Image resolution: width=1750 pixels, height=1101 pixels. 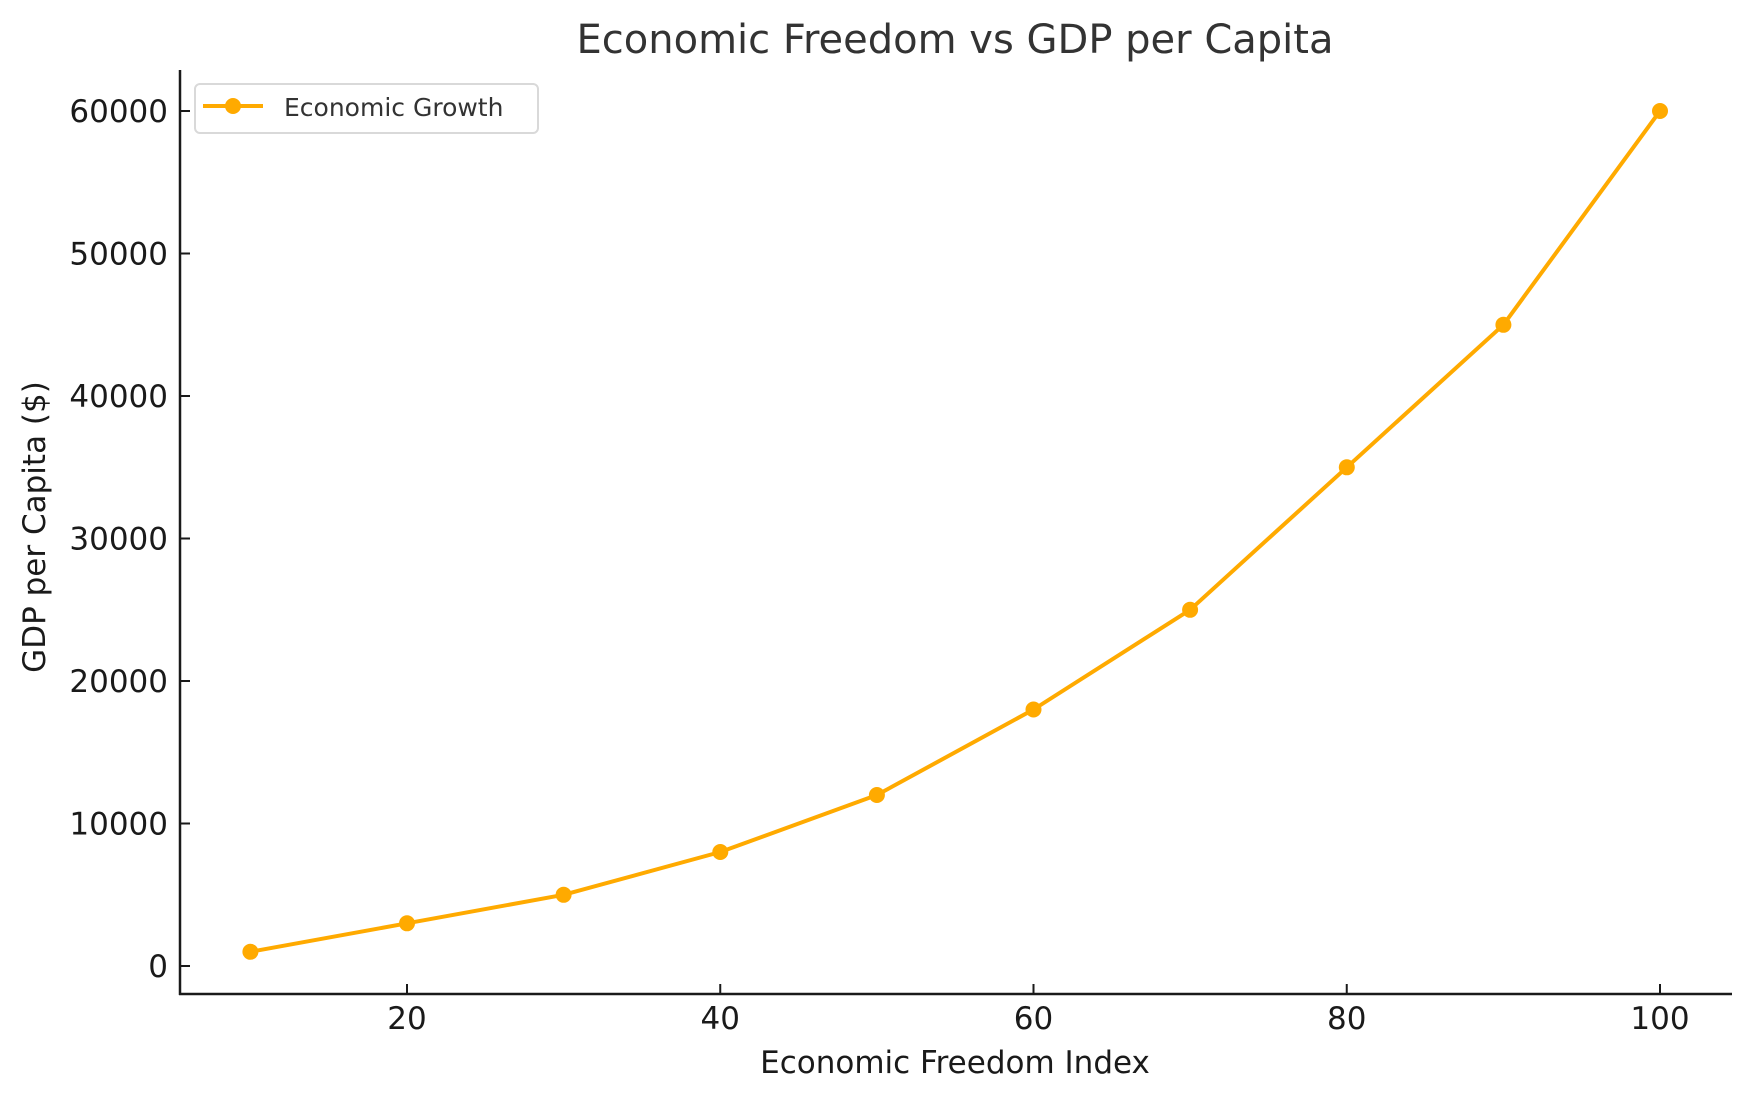 What do you see at coordinates (1659, 1019) in the screenshot?
I see `x-tick-label: 100` at bounding box center [1659, 1019].